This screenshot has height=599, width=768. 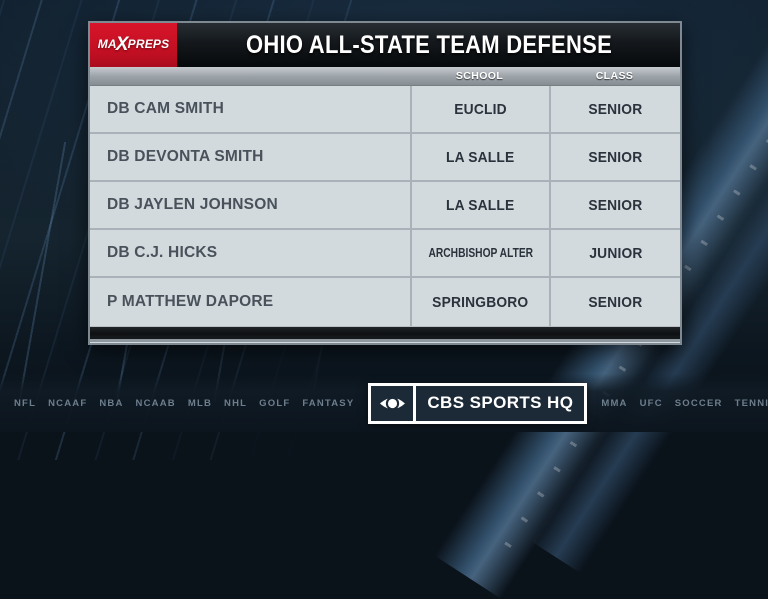 I want to click on player-class-cell: JUNIOR, so click(x=614, y=253).